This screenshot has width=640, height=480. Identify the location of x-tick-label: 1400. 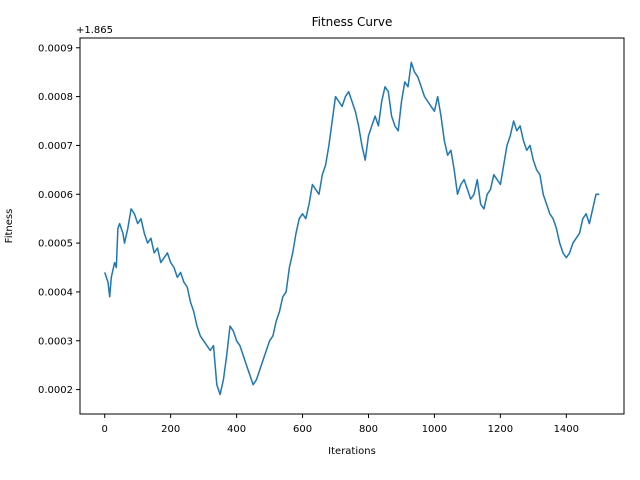
(566, 429).